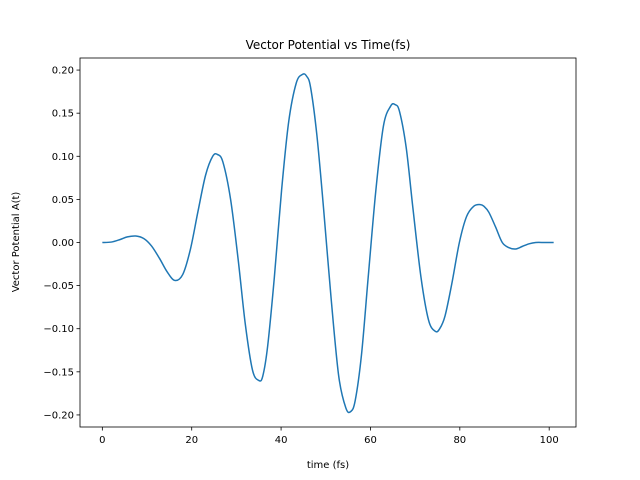 The height and width of the screenshot is (480, 640). What do you see at coordinates (63, 114) in the screenshot?
I see `y-tick-label: 0.15` at bounding box center [63, 114].